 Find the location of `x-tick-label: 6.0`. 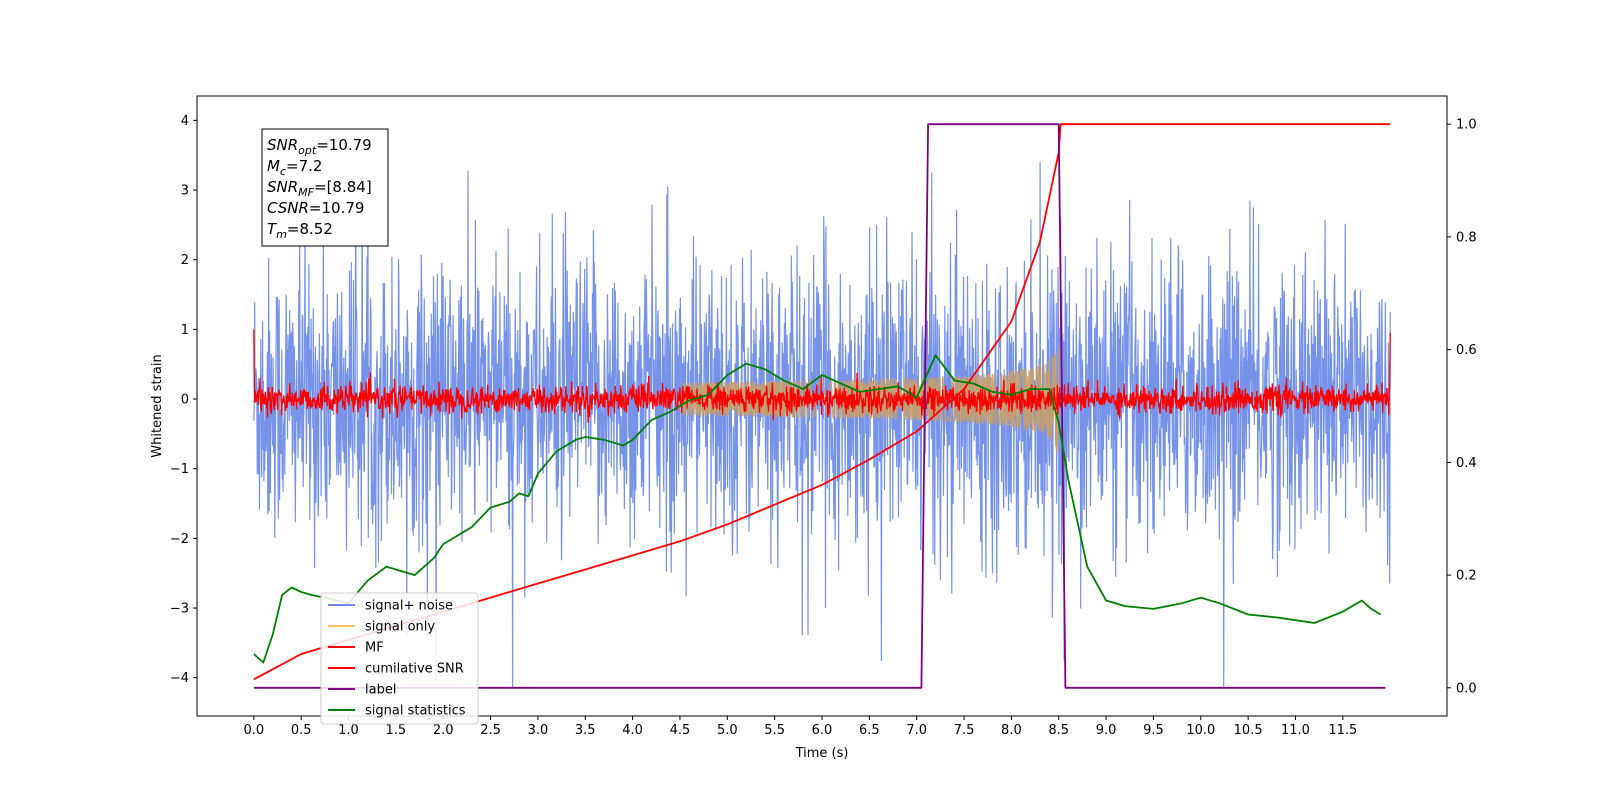

x-tick-label: 6.0 is located at coordinates (822, 730).